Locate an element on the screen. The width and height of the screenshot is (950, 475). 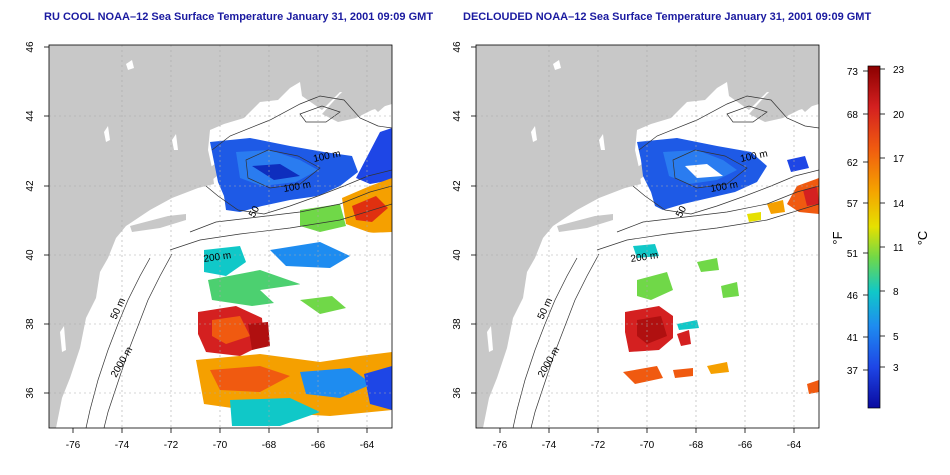
colorbar-celsius-tick: 20 is located at coordinates (899, 115).